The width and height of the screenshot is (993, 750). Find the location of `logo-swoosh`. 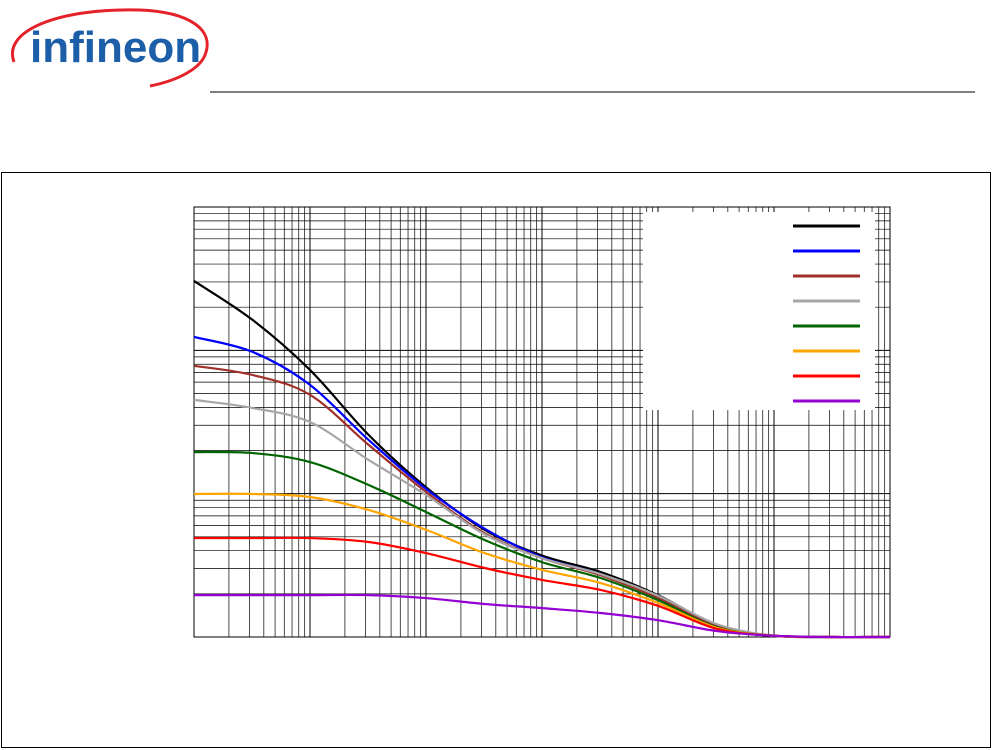

logo-swoosh is located at coordinates (109, 48).